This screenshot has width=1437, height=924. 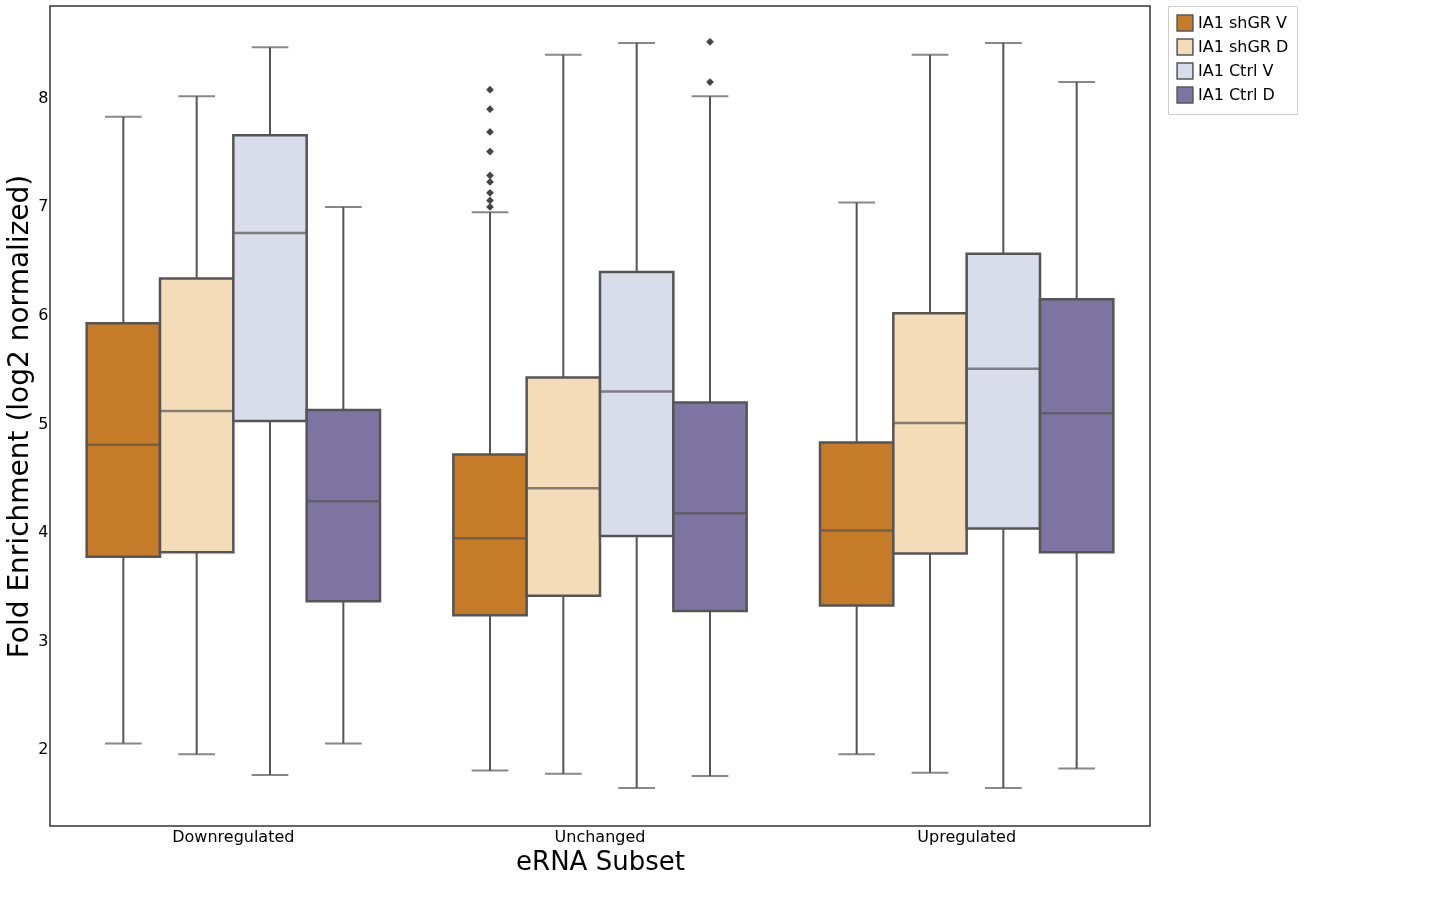 I want to click on y-tick-label: 5, so click(x=43, y=423).